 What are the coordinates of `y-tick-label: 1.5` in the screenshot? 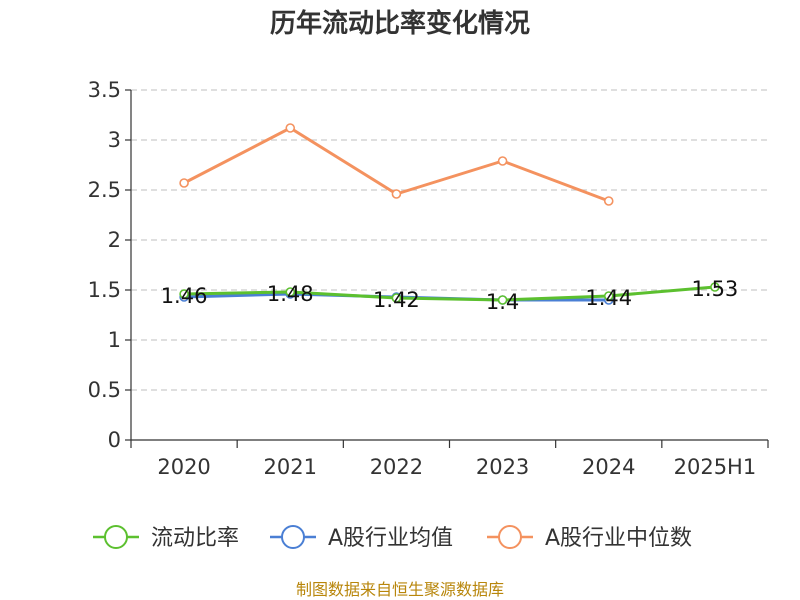 It's located at (104, 290).